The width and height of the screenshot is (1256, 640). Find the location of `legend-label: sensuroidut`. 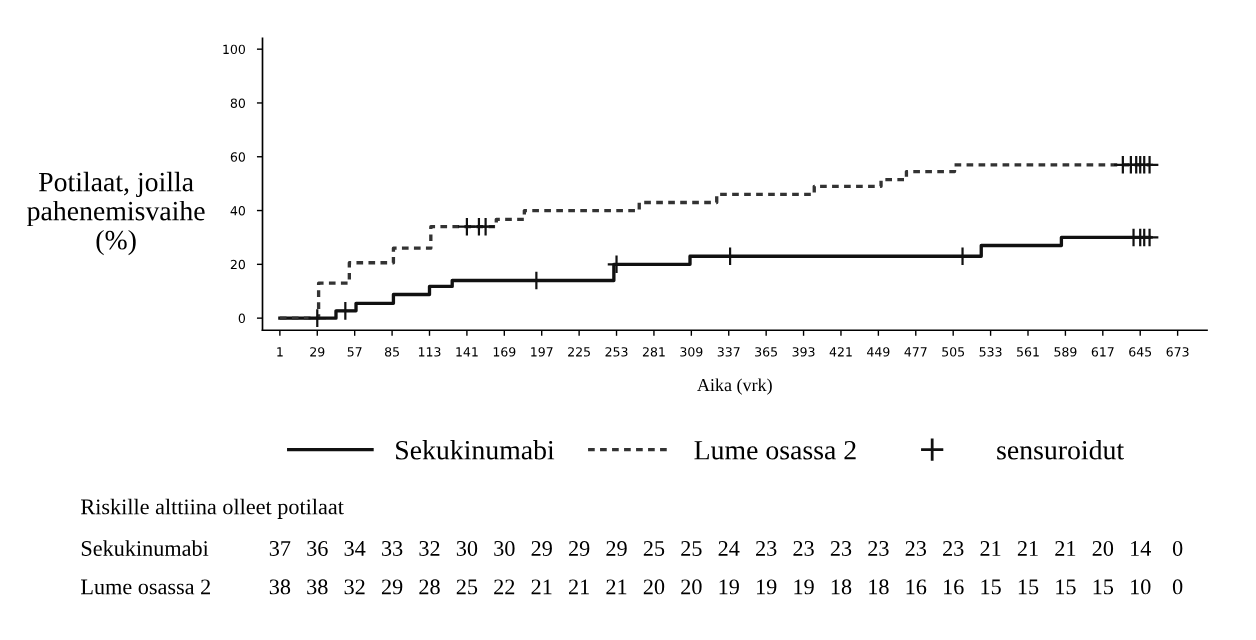

legend-label: sensuroidut is located at coordinates (1060, 450).